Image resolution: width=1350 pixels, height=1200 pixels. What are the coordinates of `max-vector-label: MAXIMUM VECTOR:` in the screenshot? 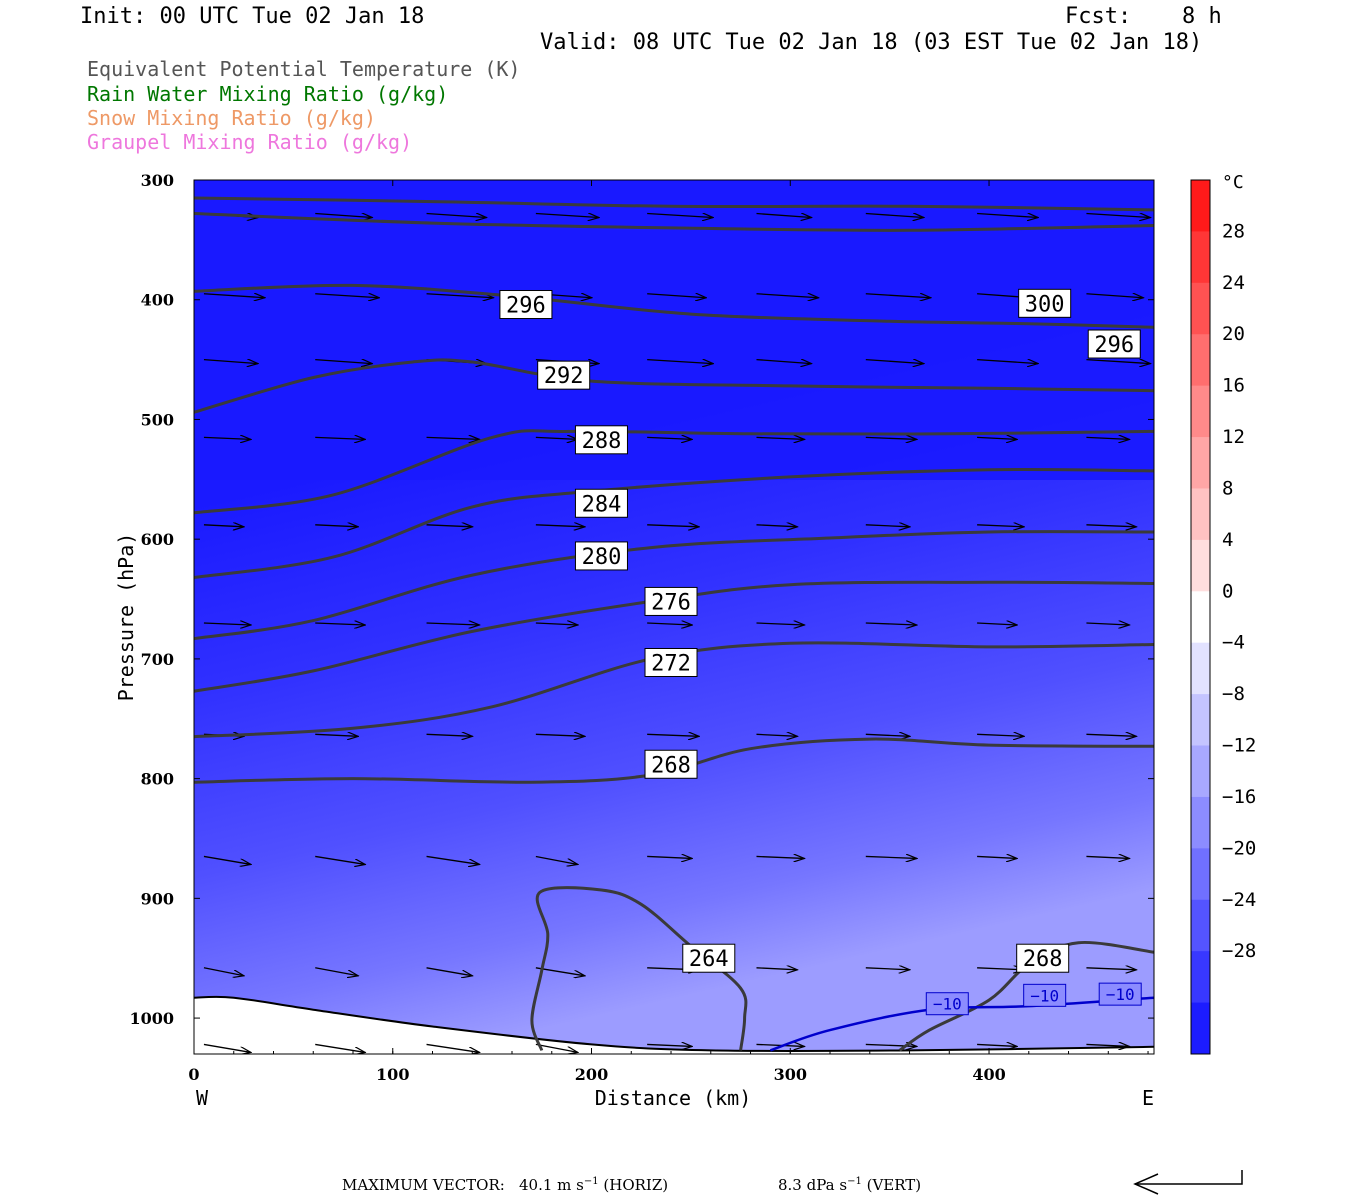 It's located at (423, 1185).